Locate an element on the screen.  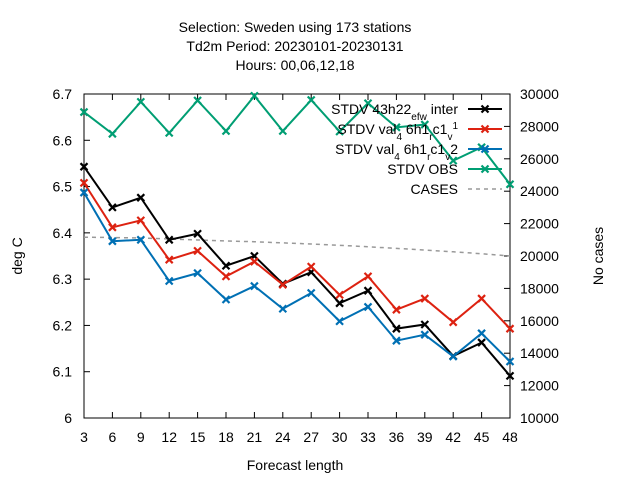
y2-axis-label: No cases is located at coordinates (598, 256).